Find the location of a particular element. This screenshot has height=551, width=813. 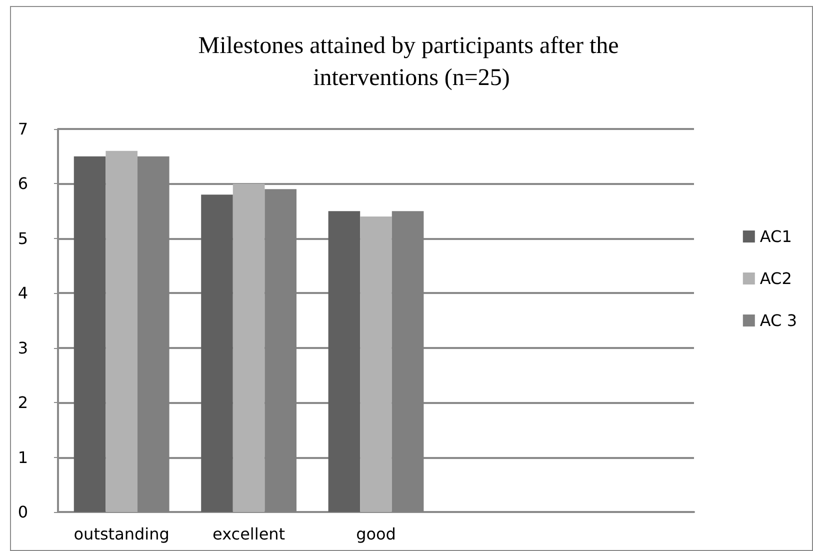

chart-title: Milestones attained by participants after the interventions (n=25) is located at coordinates (411, 62).